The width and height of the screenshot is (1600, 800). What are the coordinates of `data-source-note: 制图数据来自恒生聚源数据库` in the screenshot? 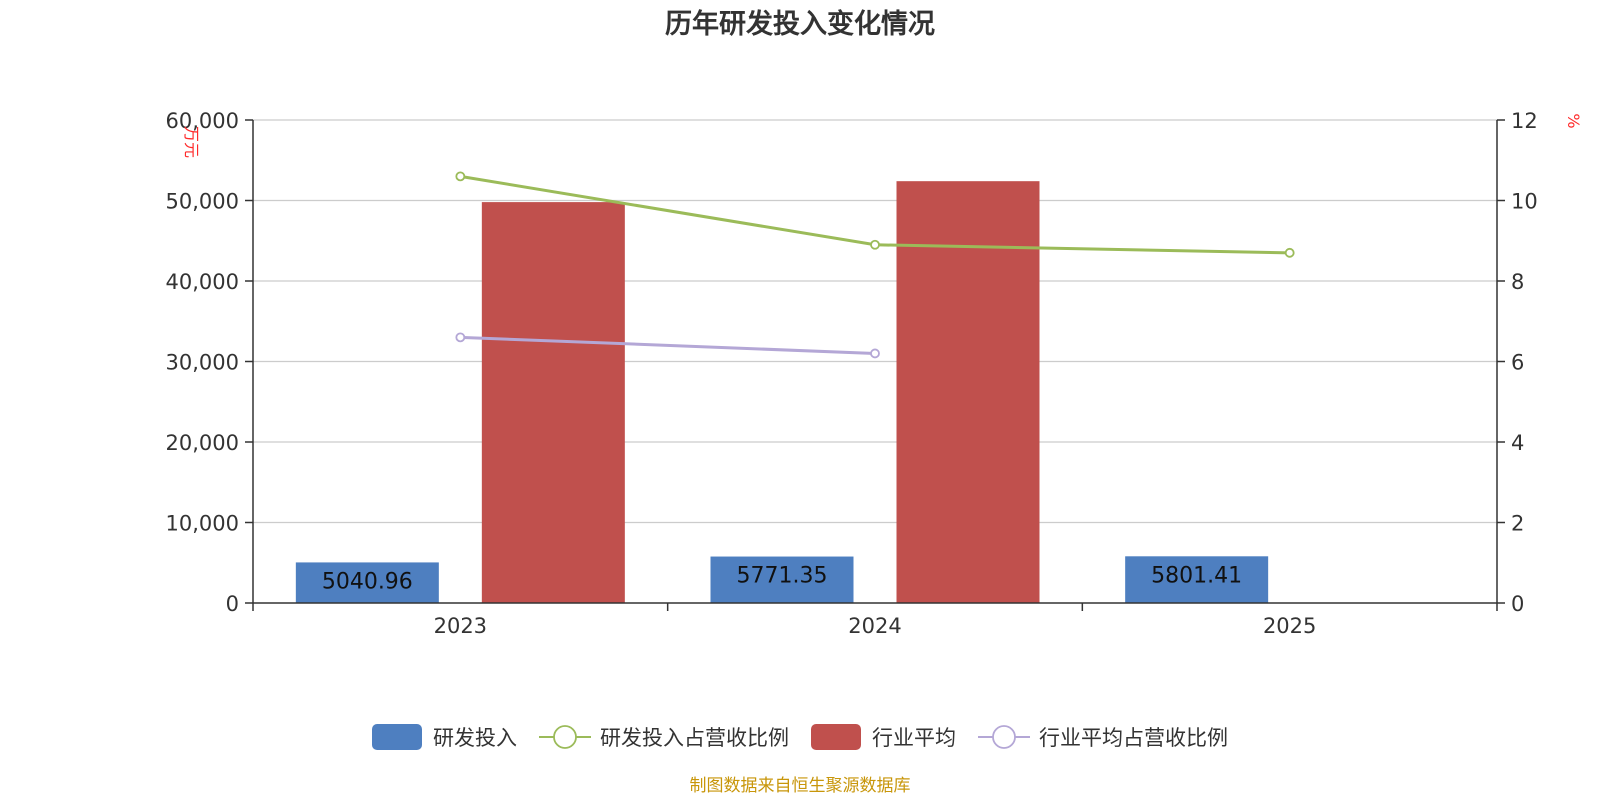 It's located at (800, 786).